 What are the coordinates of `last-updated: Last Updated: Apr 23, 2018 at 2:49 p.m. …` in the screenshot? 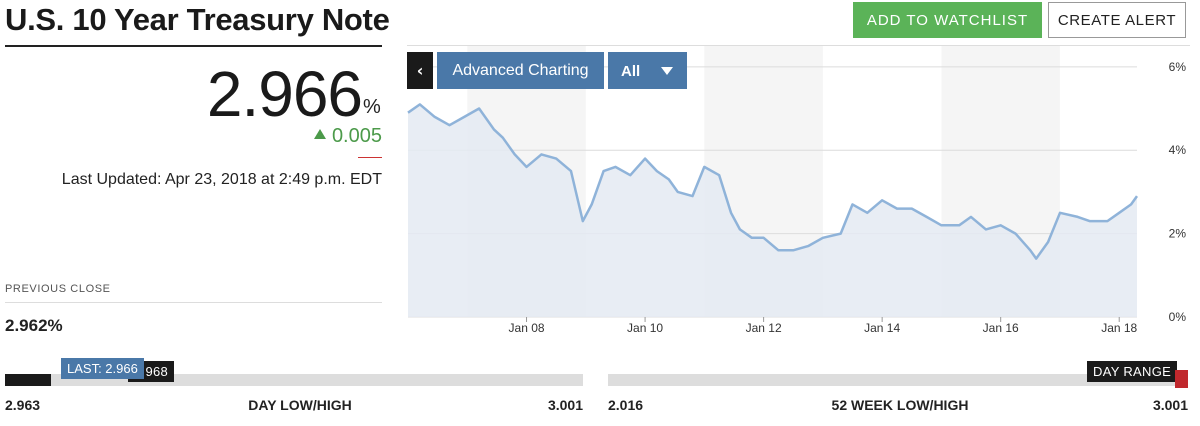 It's located at (221, 179).